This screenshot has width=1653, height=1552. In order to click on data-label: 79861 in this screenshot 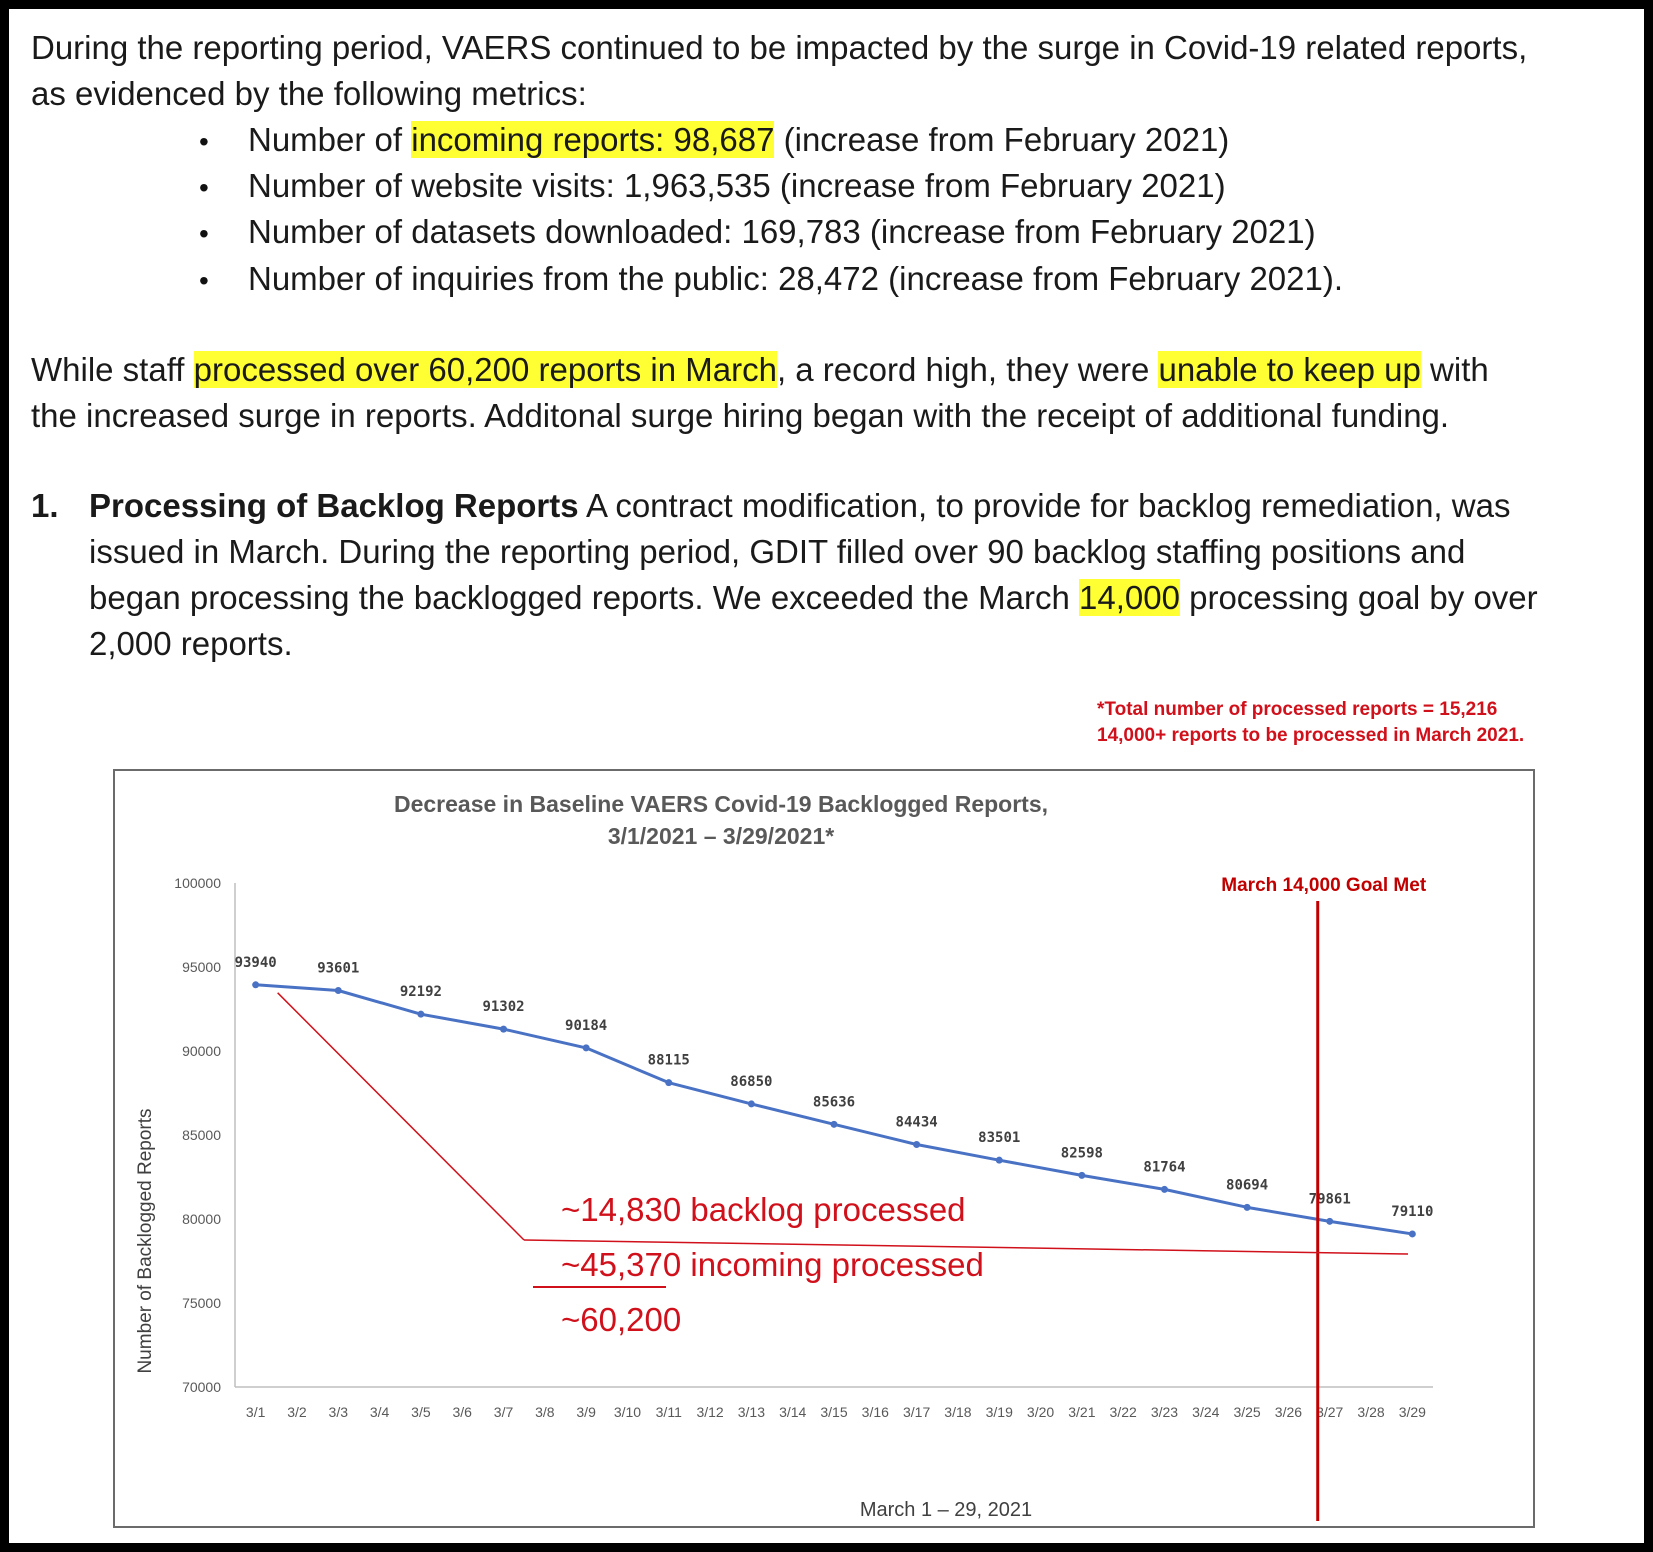, I will do `click(1330, 1199)`.